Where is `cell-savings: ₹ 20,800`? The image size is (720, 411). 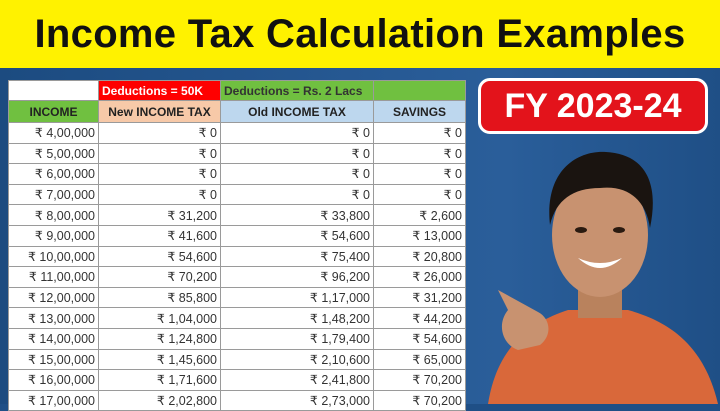
cell-savings: ₹ 20,800 is located at coordinates (419, 256).